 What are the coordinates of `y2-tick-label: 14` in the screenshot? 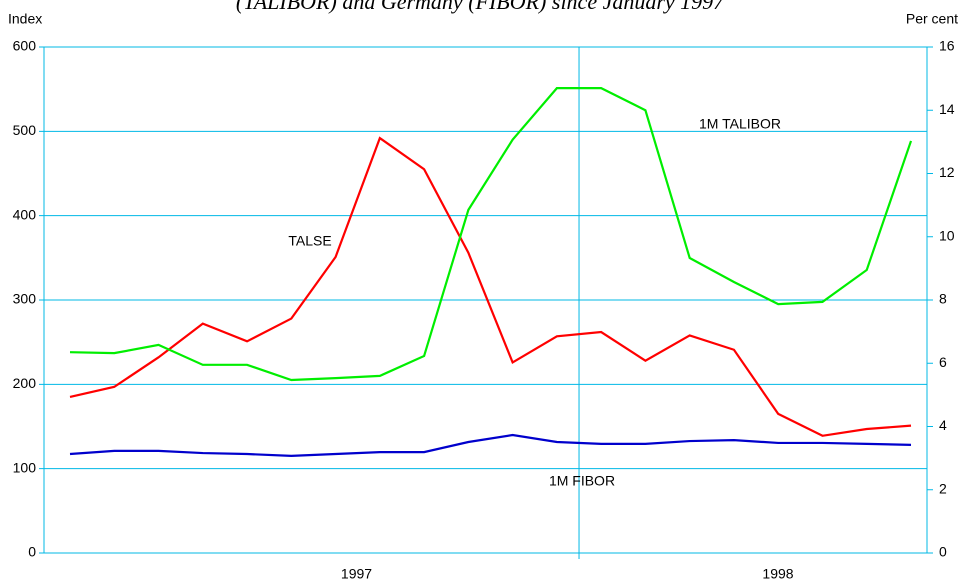 It's located at (947, 109).